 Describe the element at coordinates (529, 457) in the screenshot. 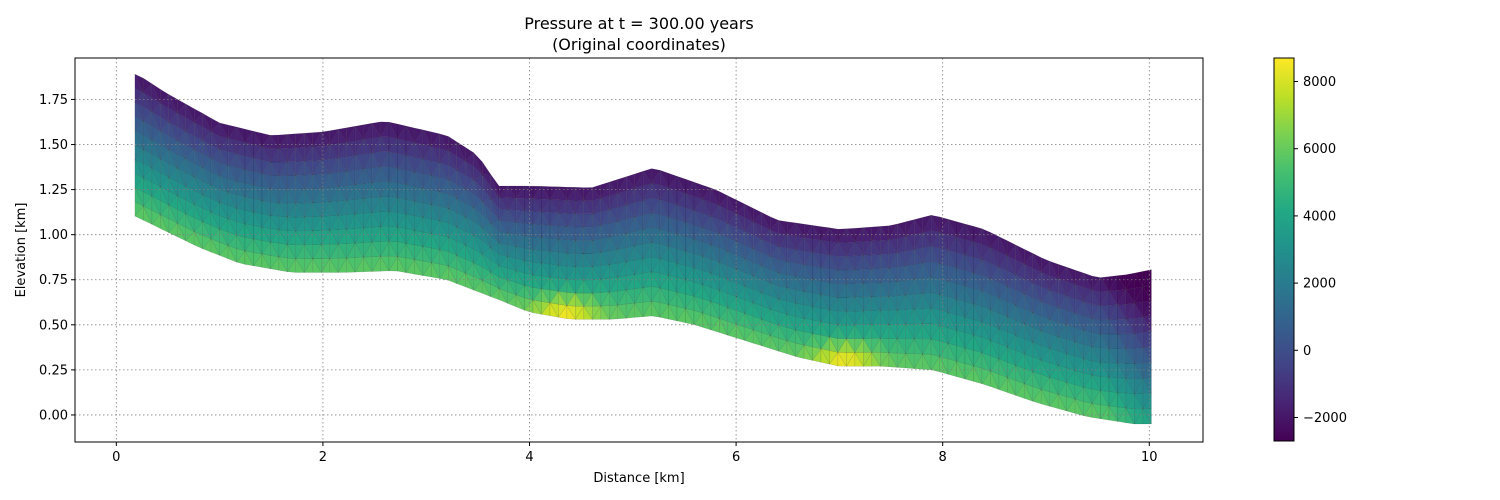

I see `x-tick-label: 4` at that location.